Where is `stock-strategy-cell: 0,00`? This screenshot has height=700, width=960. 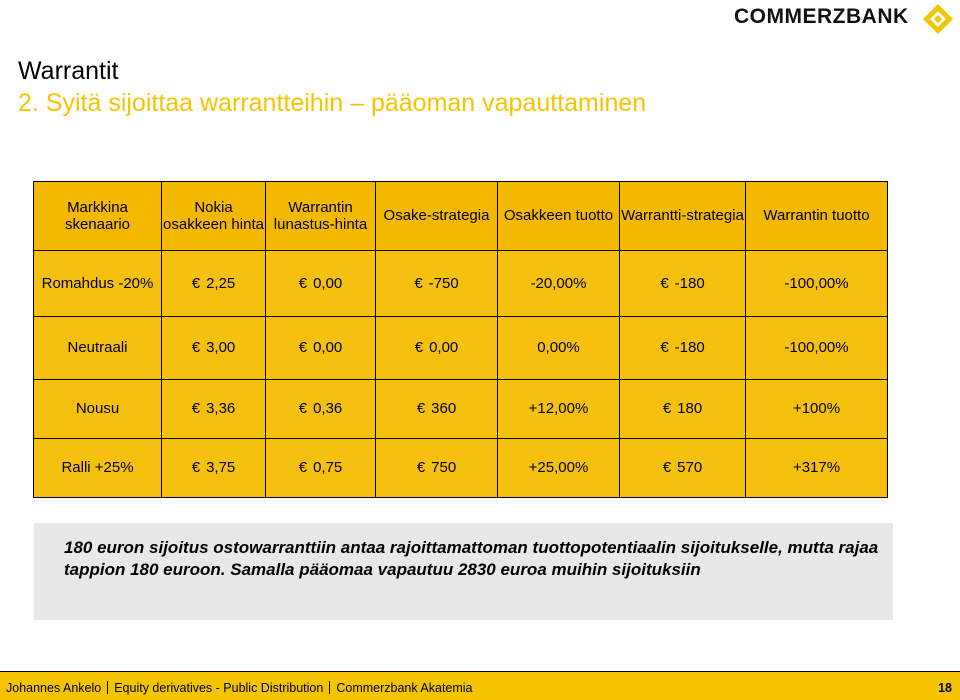 stock-strategy-cell: 0,00 is located at coordinates (444, 348).